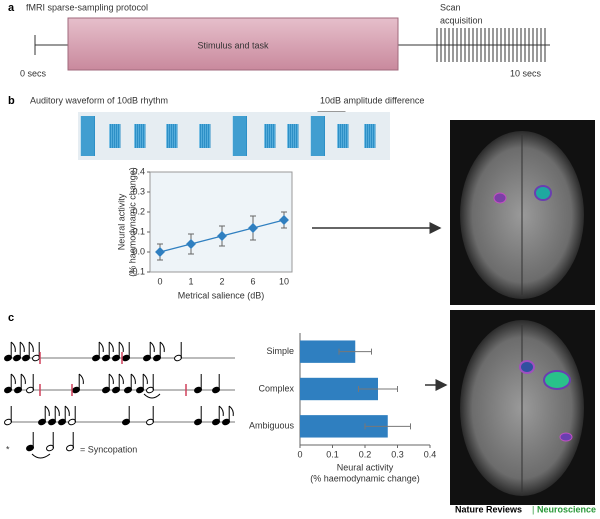 This screenshot has height=519, width=600. What do you see at coordinates (138, 251) in the screenshot?
I see `y-tick-label: 0.0` at bounding box center [138, 251].